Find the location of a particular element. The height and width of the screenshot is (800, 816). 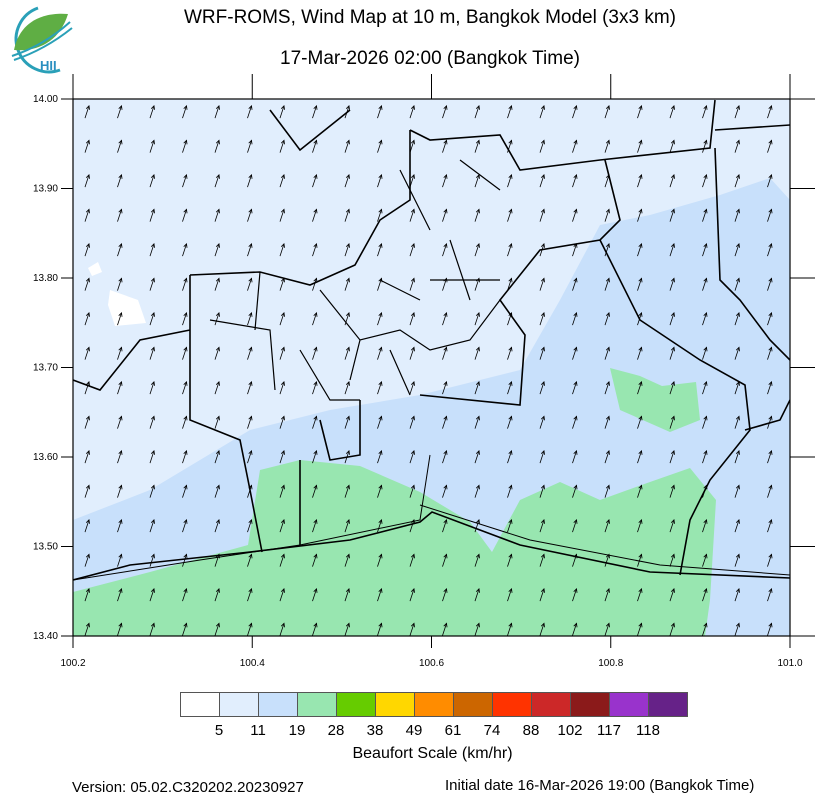

y-tick-label: 13.40 is located at coordinates (45, 636).